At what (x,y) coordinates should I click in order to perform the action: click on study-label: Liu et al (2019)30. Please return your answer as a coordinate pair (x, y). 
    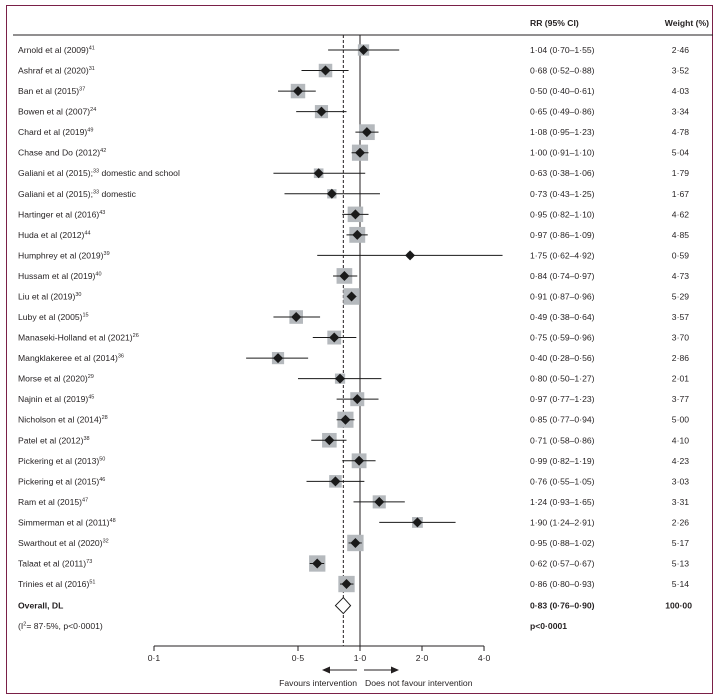
    Looking at the image, I should click on (49, 296).